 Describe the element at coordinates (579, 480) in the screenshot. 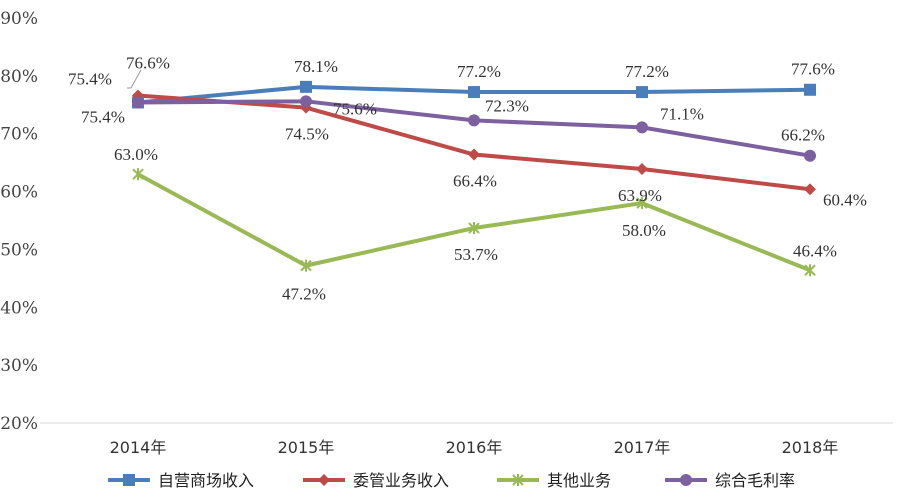

I see `legend-label: 其他业务` at that location.